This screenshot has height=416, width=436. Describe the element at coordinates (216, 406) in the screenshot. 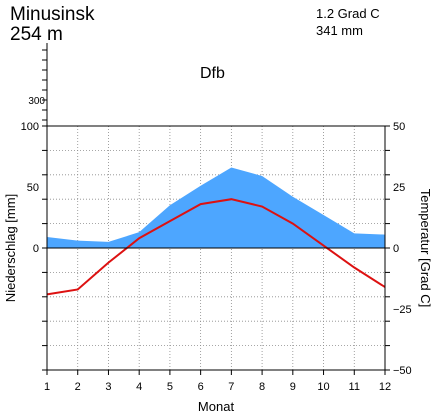

I see `x-axis-label: Monat` at that location.